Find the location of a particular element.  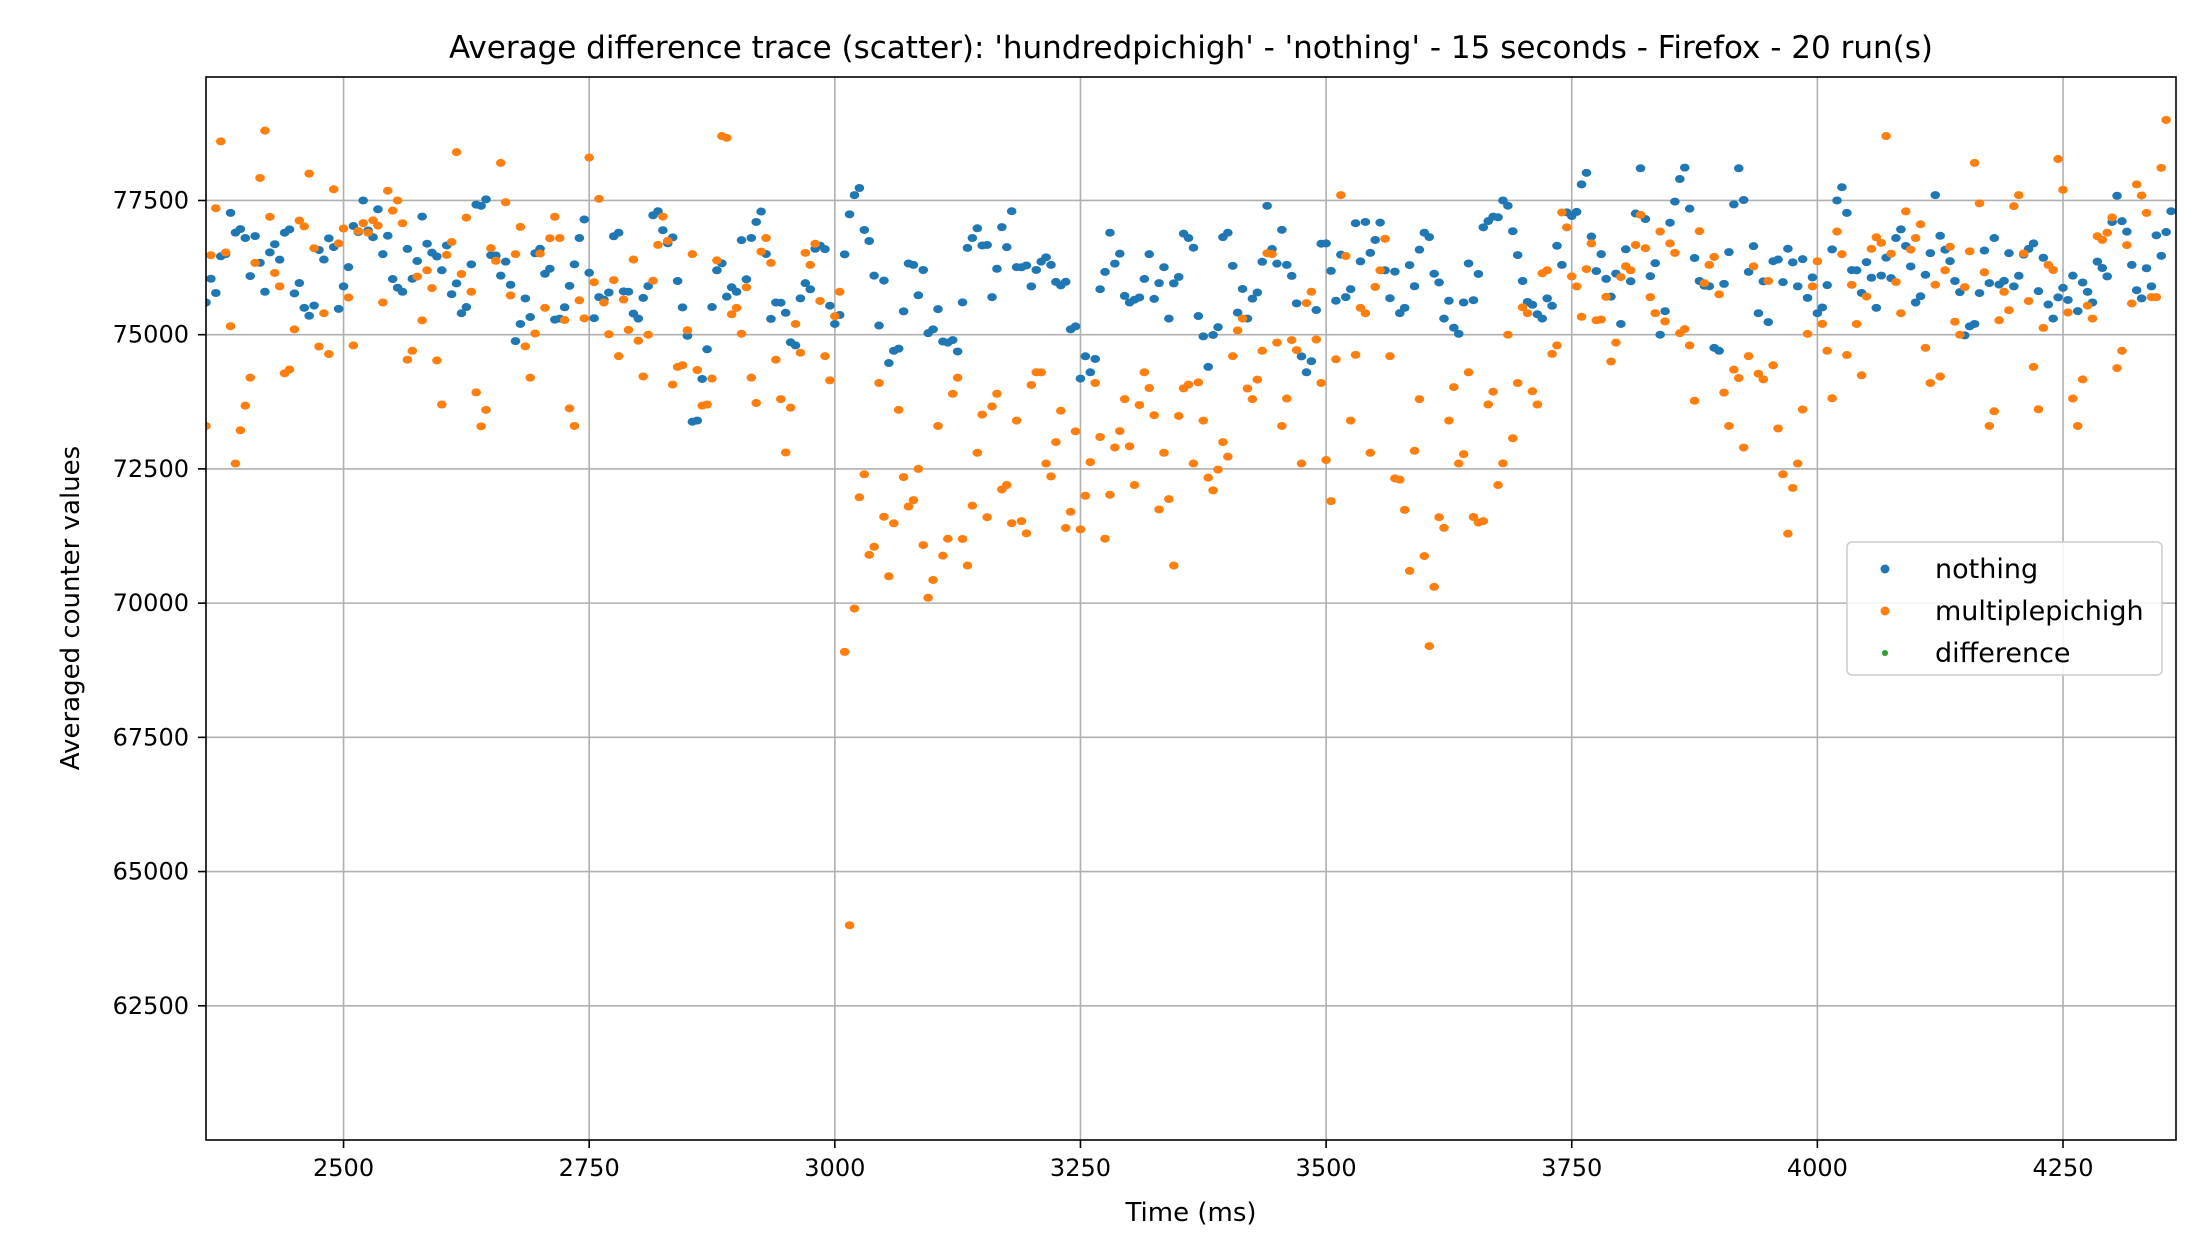

x-tick-label: 3750 is located at coordinates (1571, 1168).